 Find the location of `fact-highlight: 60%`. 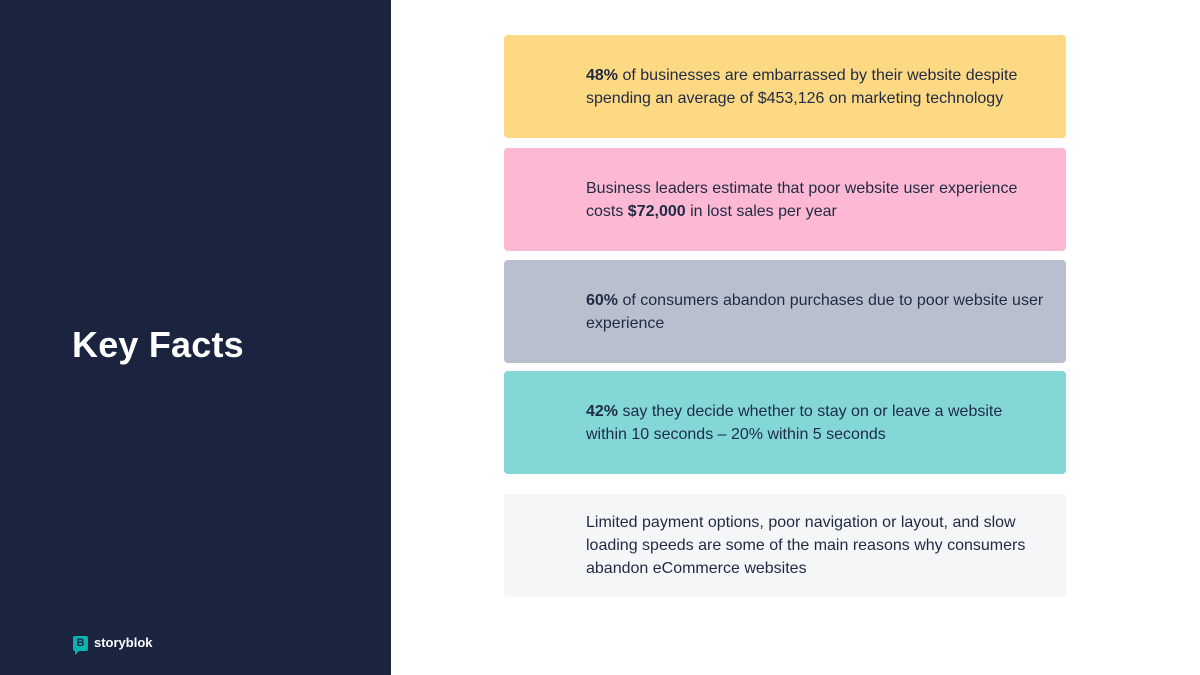

fact-highlight: 60% is located at coordinates (602, 300).